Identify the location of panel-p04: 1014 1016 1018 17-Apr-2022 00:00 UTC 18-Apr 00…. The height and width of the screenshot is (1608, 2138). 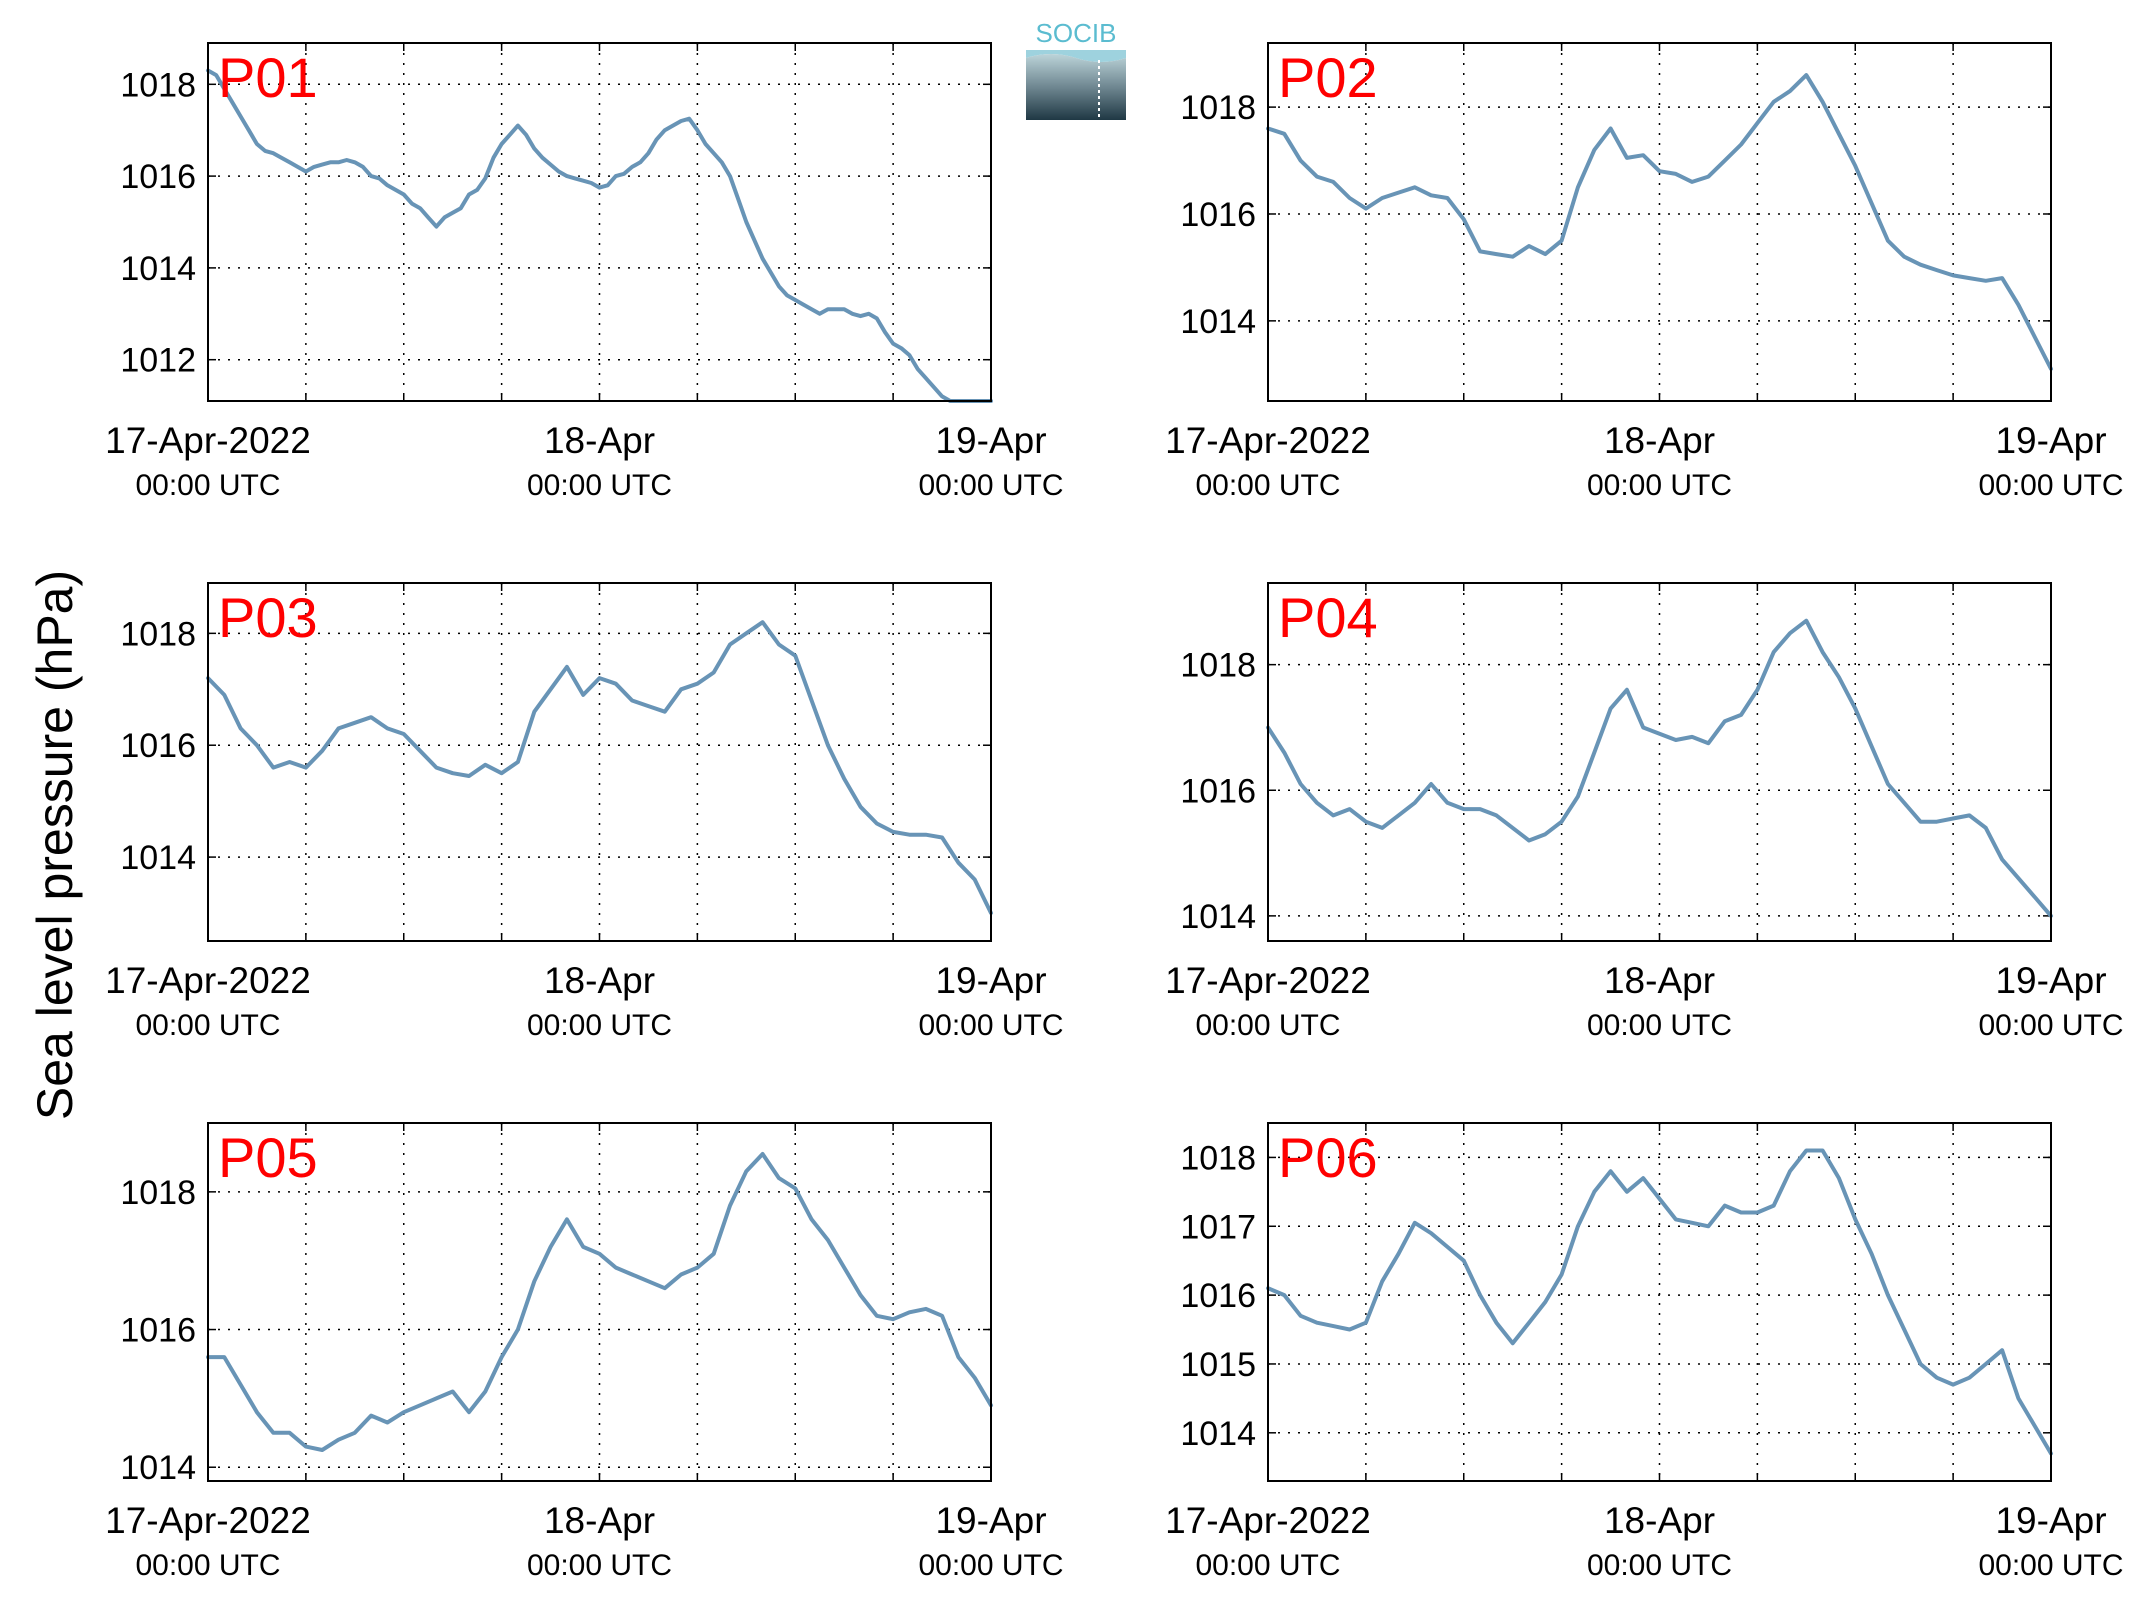
(1644, 812).